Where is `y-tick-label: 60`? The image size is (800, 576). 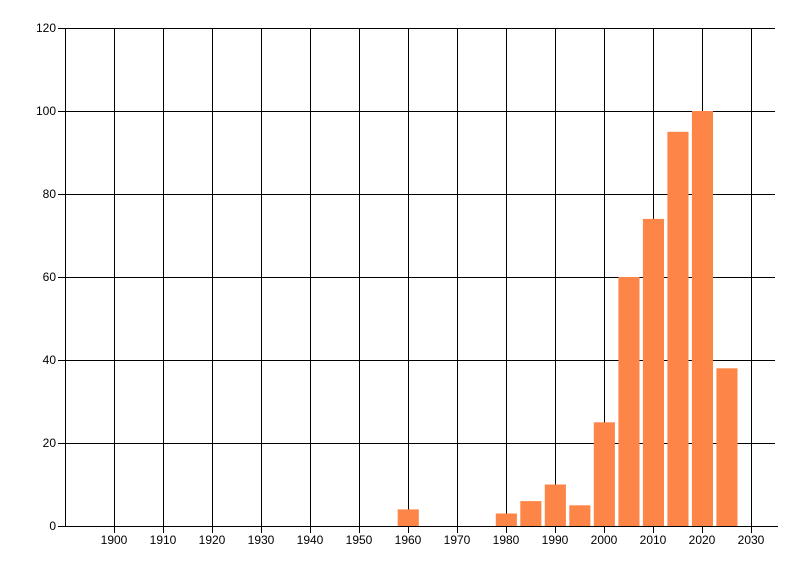
y-tick-label: 60 is located at coordinates (50, 277).